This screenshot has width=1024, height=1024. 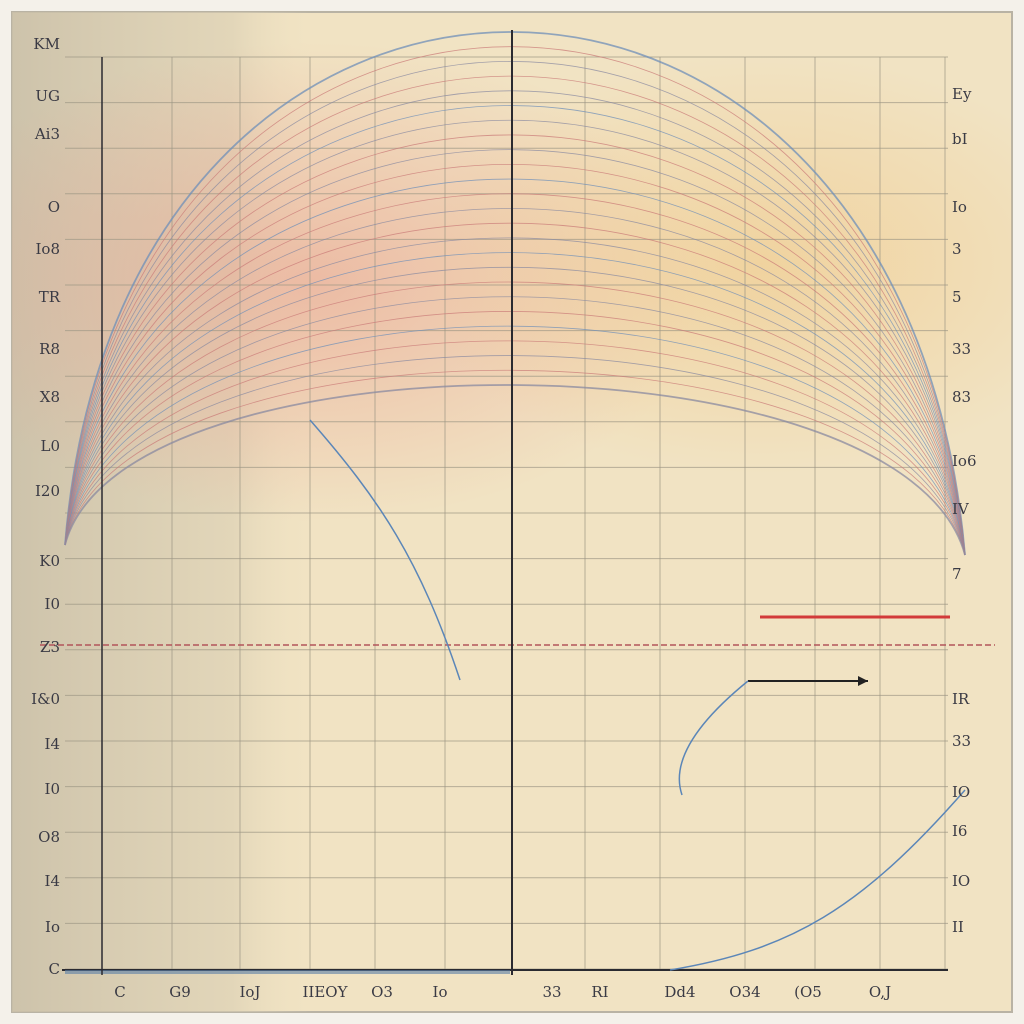 What do you see at coordinates (863, 681) in the screenshot?
I see `arrow-head` at bounding box center [863, 681].